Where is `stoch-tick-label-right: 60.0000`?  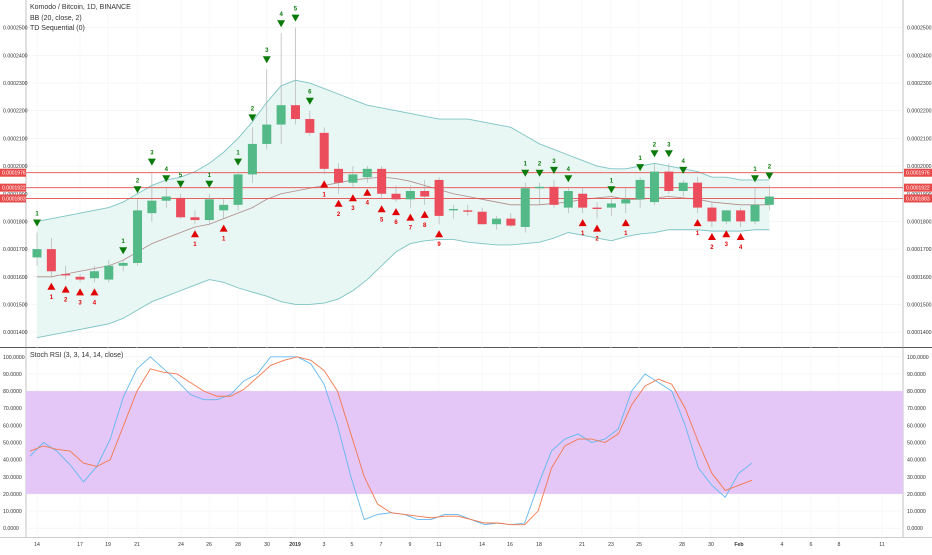 stoch-tick-label-right: 60.0000 is located at coordinates (916, 426).